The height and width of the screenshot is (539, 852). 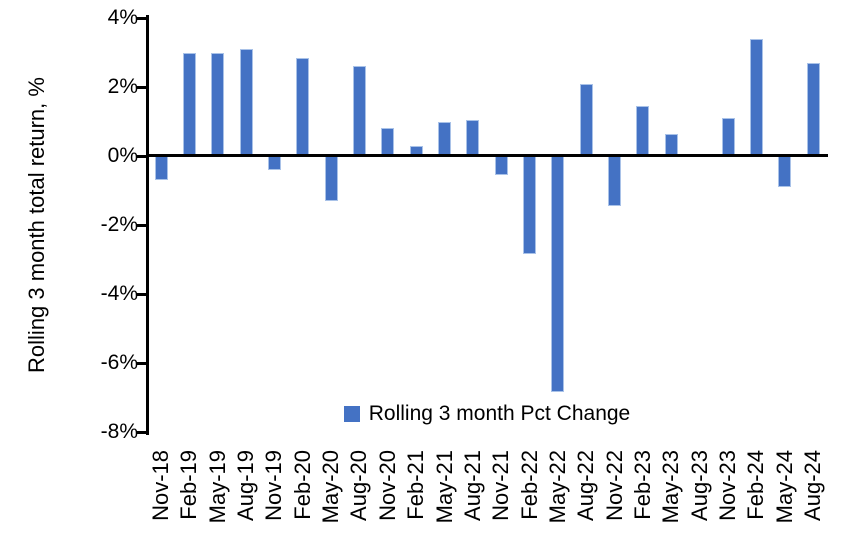 What do you see at coordinates (122, 17) in the screenshot?
I see `y-tick-label: 4%` at bounding box center [122, 17].